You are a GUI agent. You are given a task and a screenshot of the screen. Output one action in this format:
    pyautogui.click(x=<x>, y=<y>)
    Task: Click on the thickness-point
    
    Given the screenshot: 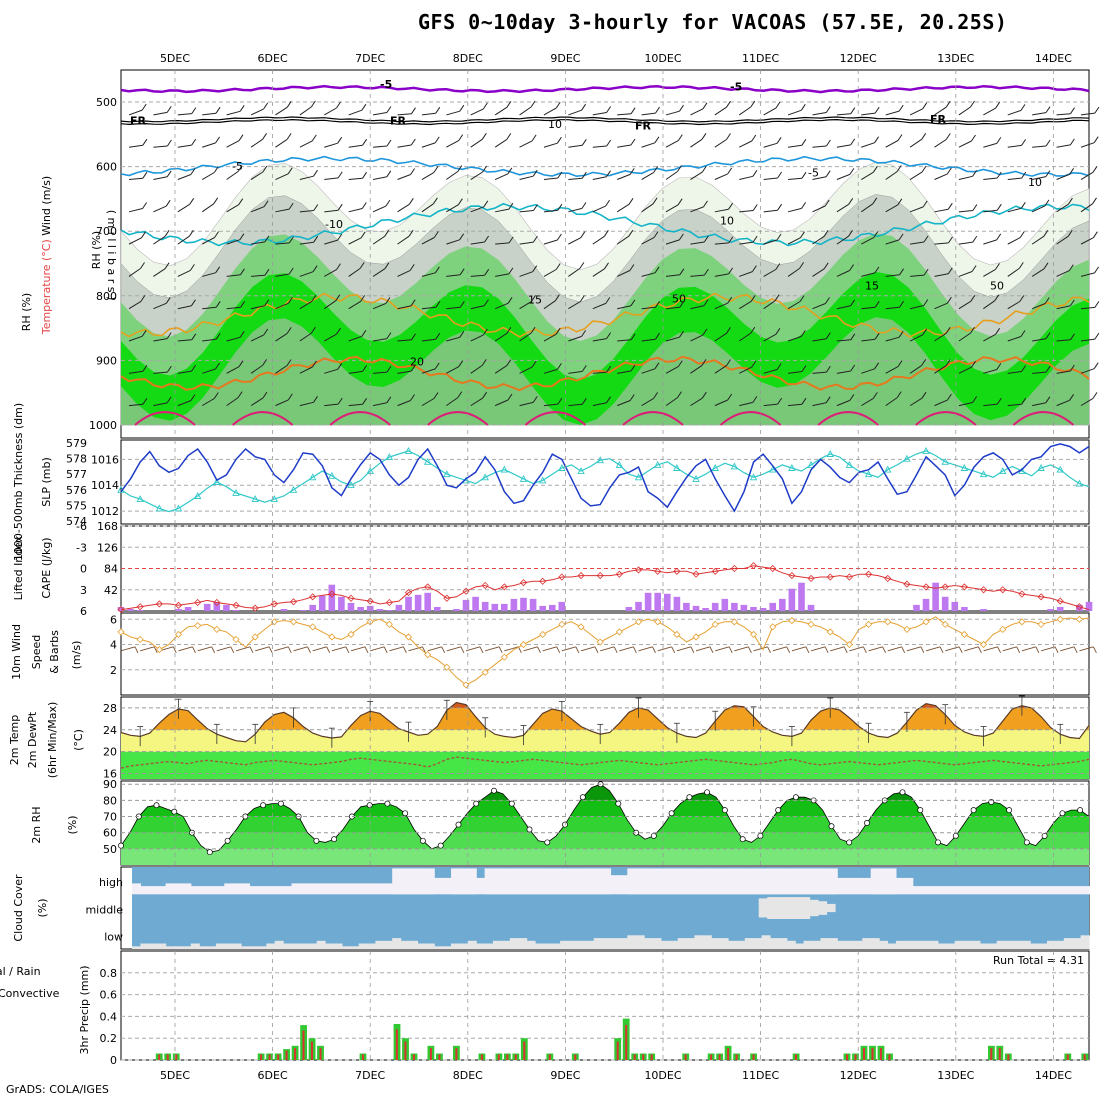 What is the action you would take?
    pyautogui.click(x=830, y=453)
    